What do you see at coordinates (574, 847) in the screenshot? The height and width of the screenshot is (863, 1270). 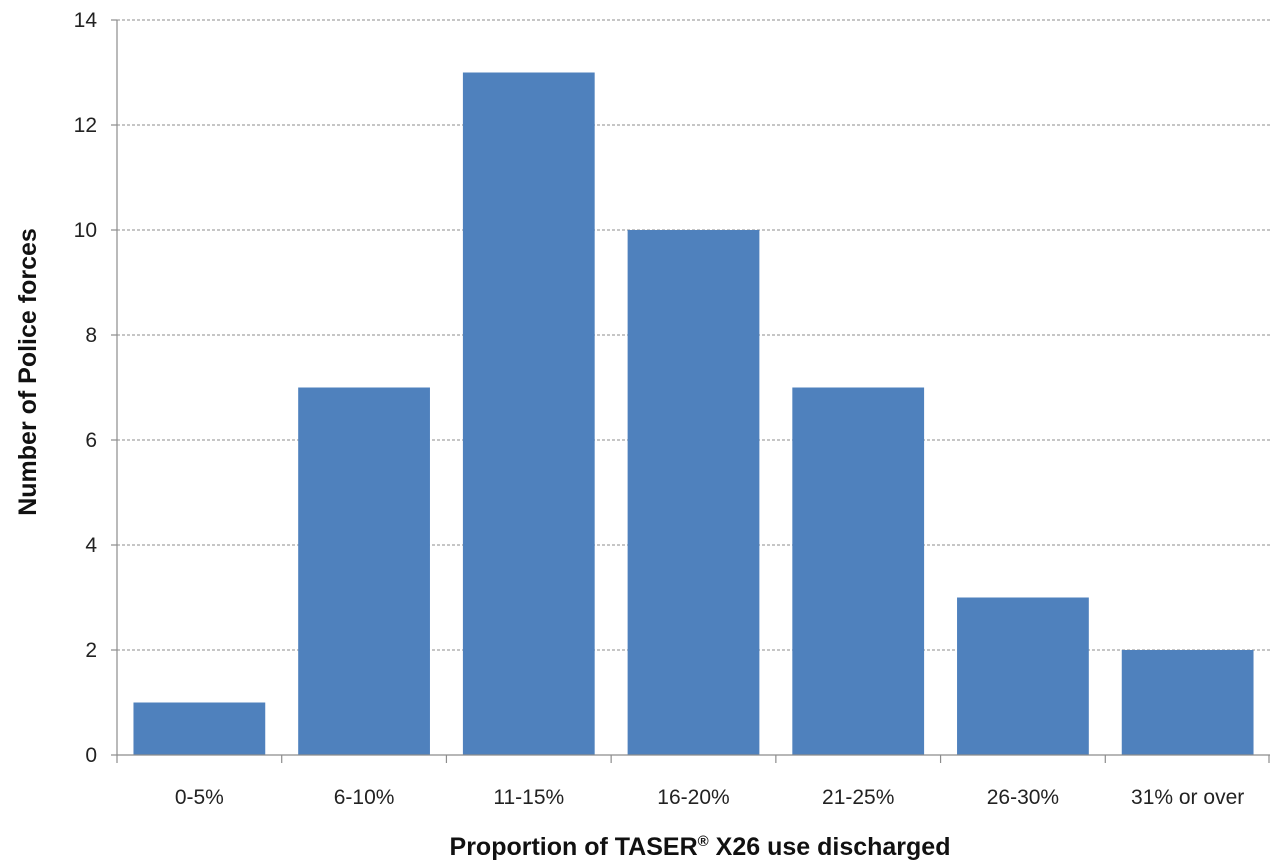 I see `x-axis-title-main: Proportion of TASER` at bounding box center [574, 847].